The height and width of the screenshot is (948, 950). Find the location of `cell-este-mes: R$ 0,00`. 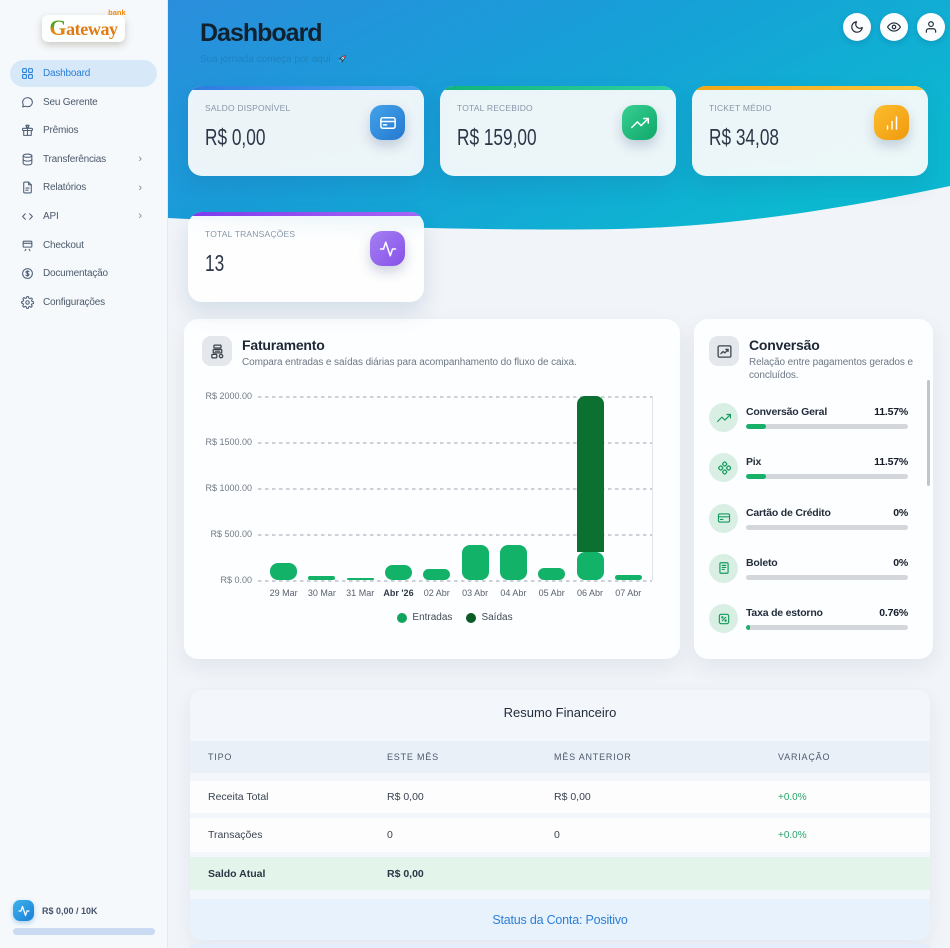

cell-este-mes: R$ 0,00 is located at coordinates (405, 873).